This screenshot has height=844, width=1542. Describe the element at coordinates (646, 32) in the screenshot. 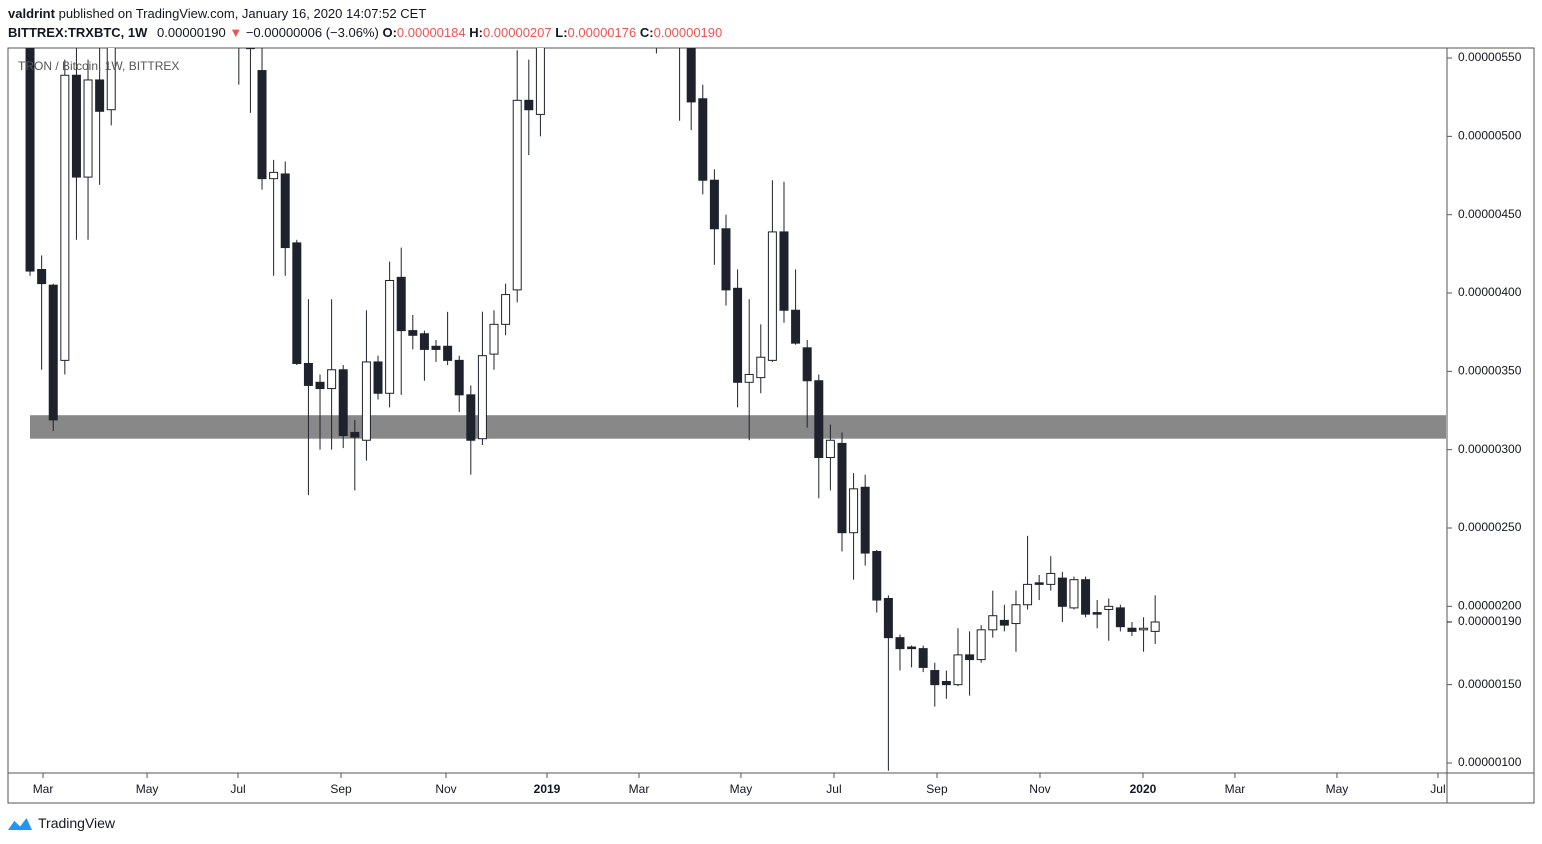

I see `ohlc-label: C:` at that location.